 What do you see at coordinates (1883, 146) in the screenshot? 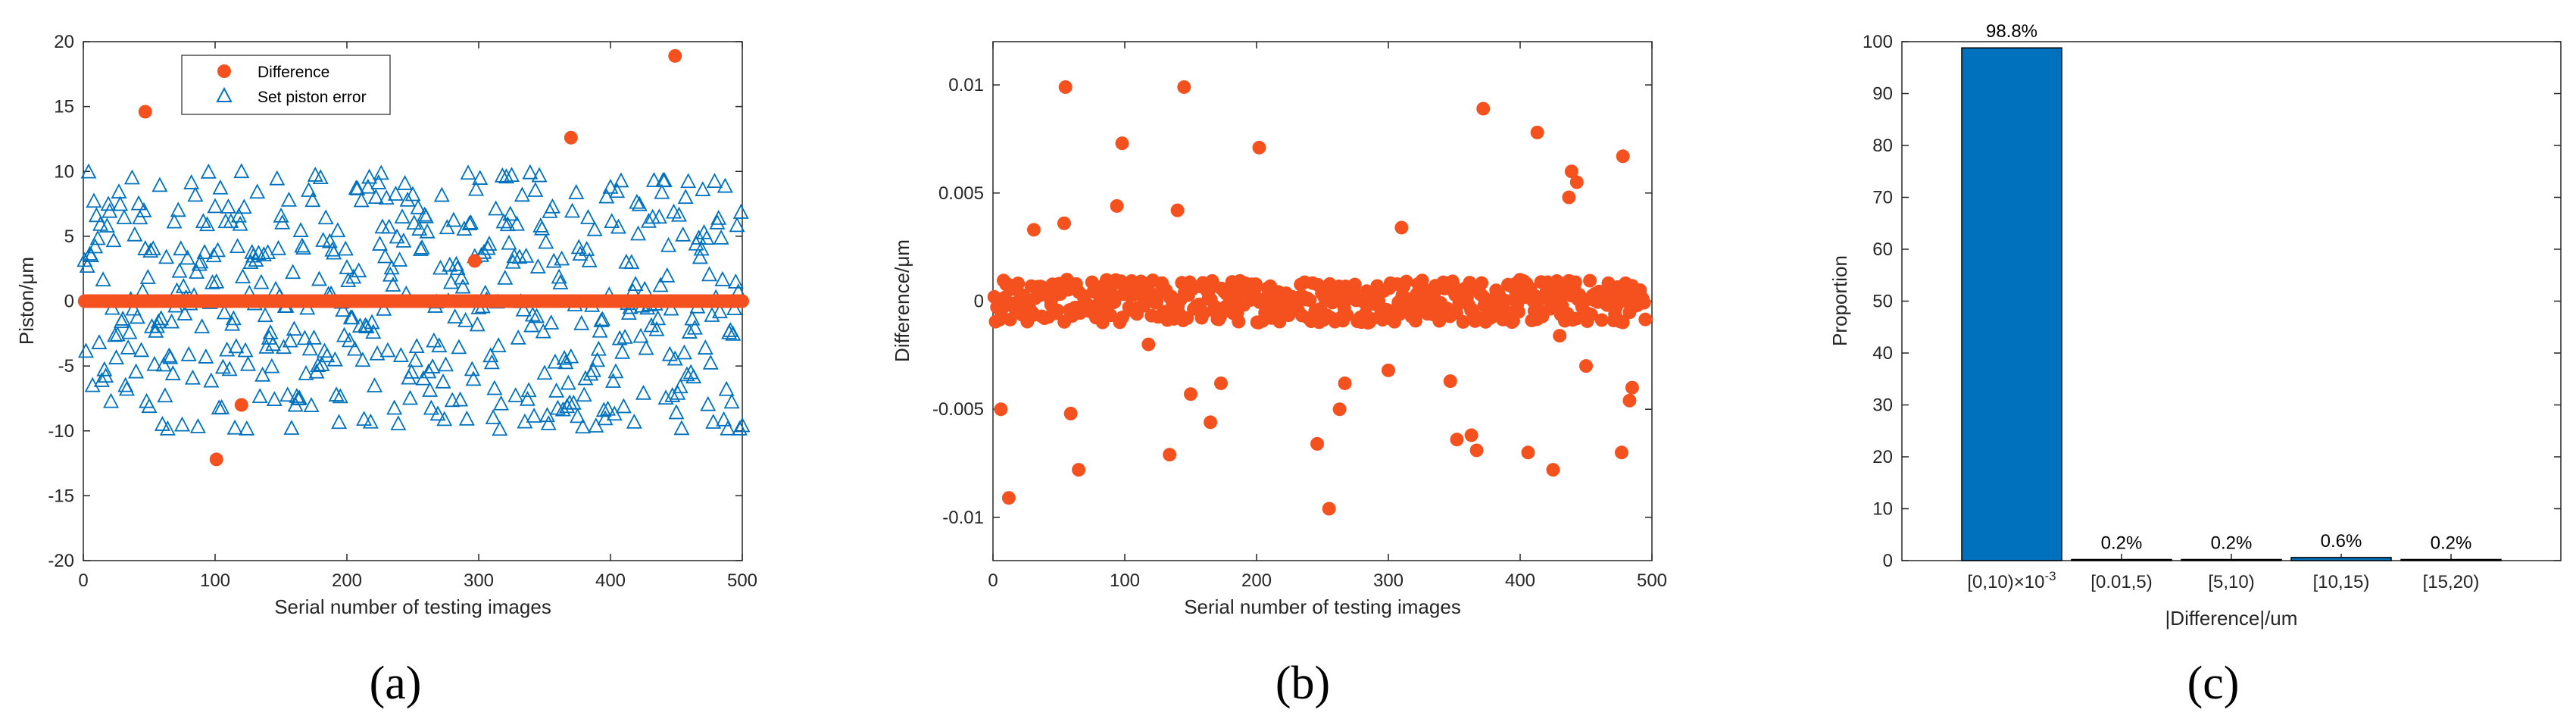
I see `y-tick-label: 80` at bounding box center [1883, 146].